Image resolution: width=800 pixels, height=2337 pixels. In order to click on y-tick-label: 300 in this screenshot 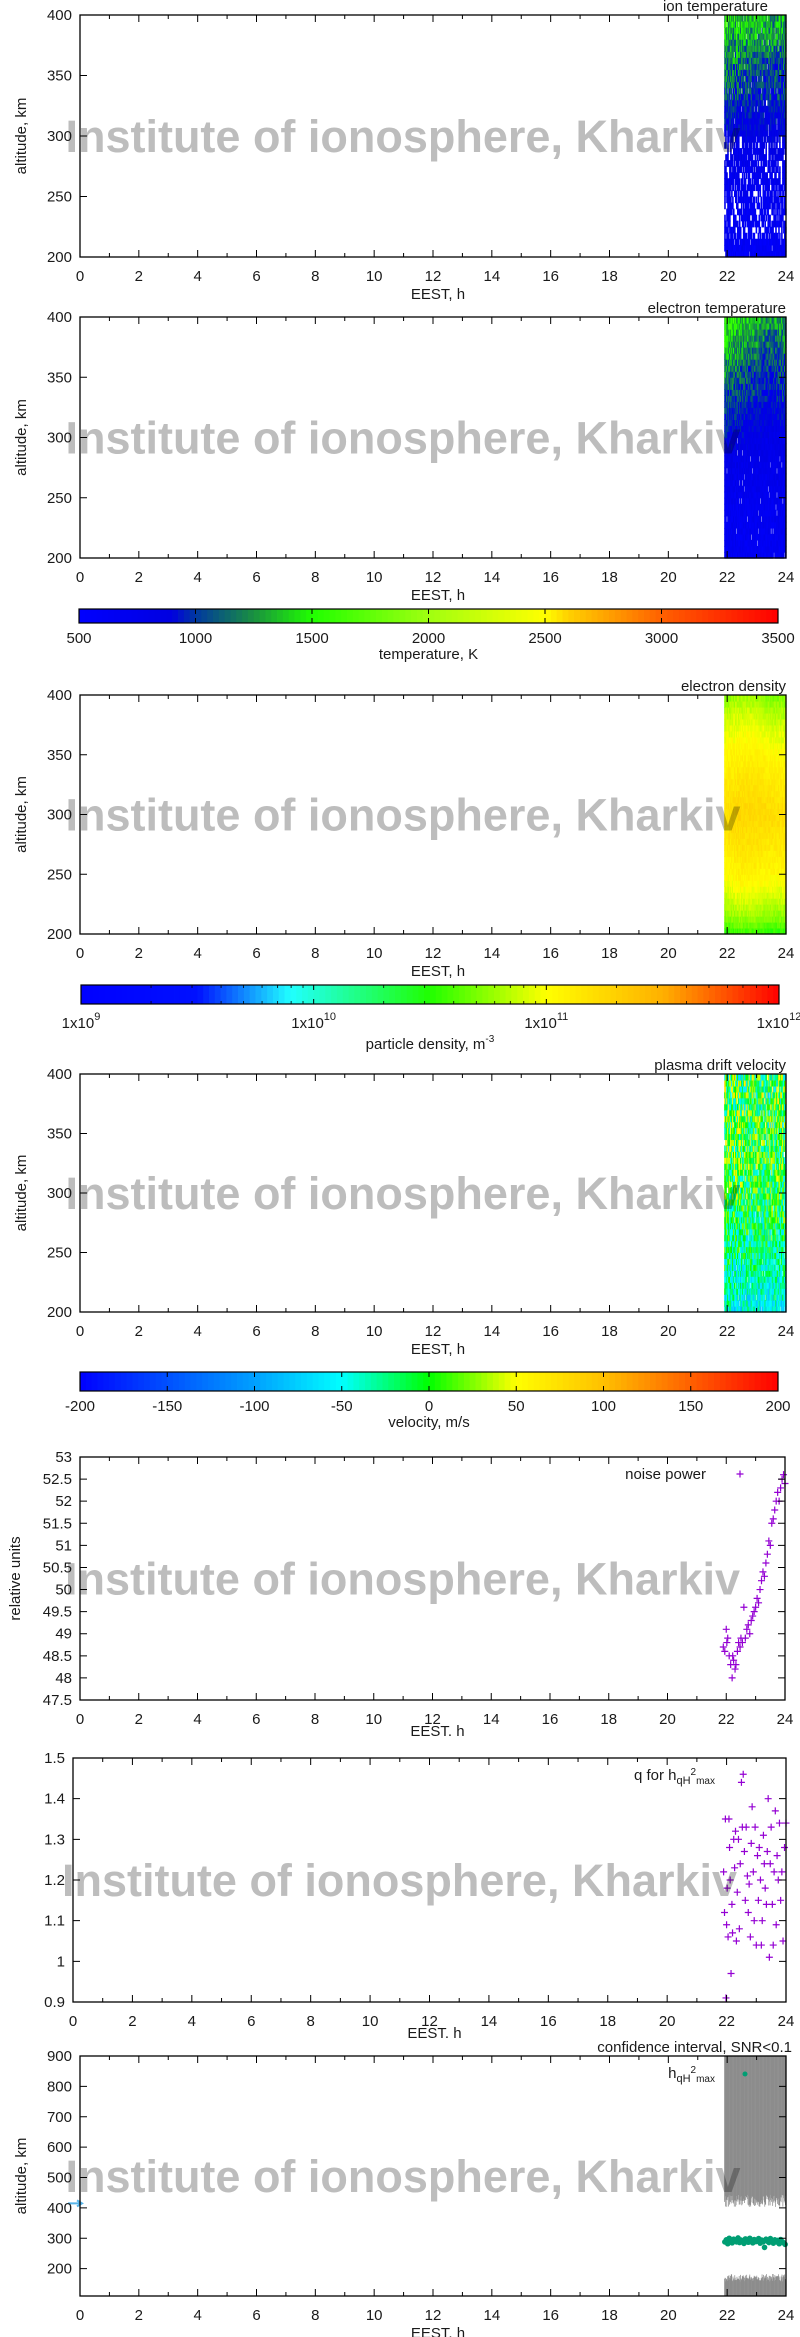, I will do `click(59, 136)`.